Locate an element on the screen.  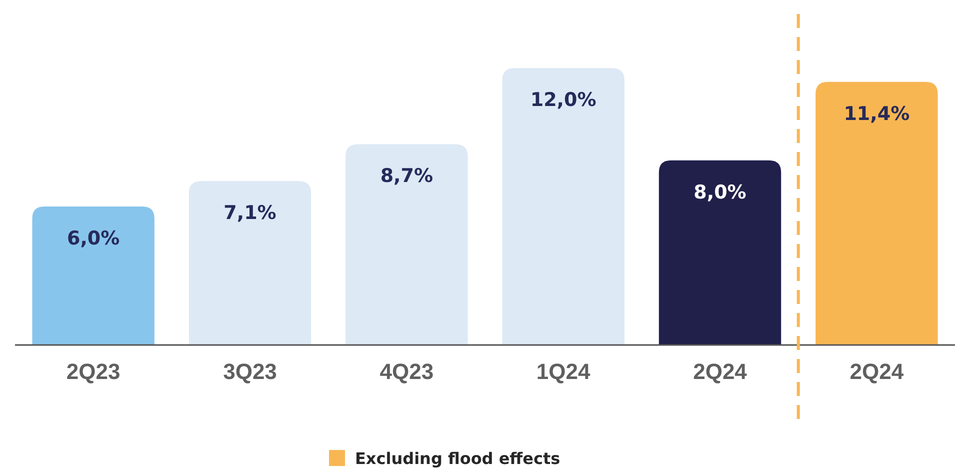
x-tick-label: 1Q24 is located at coordinates (563, 371).